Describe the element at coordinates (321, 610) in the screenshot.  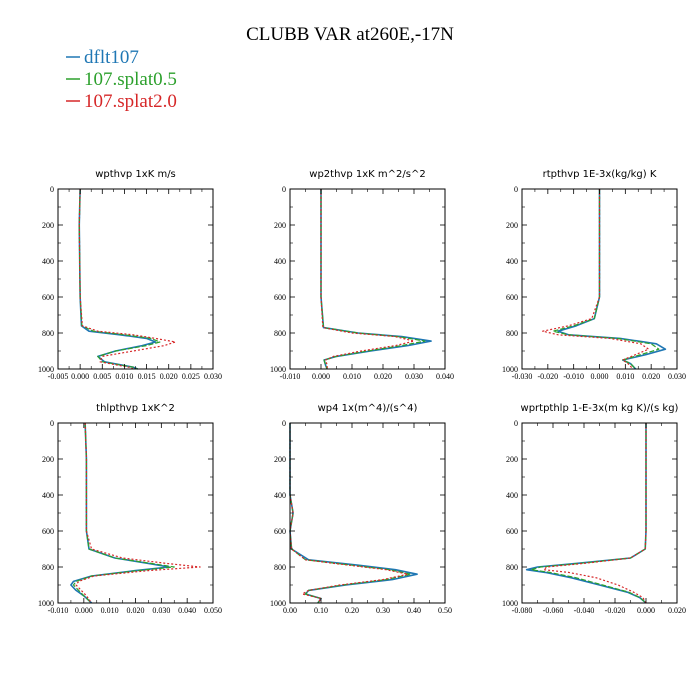
I see `x-tick-label: 0.10` at that location.